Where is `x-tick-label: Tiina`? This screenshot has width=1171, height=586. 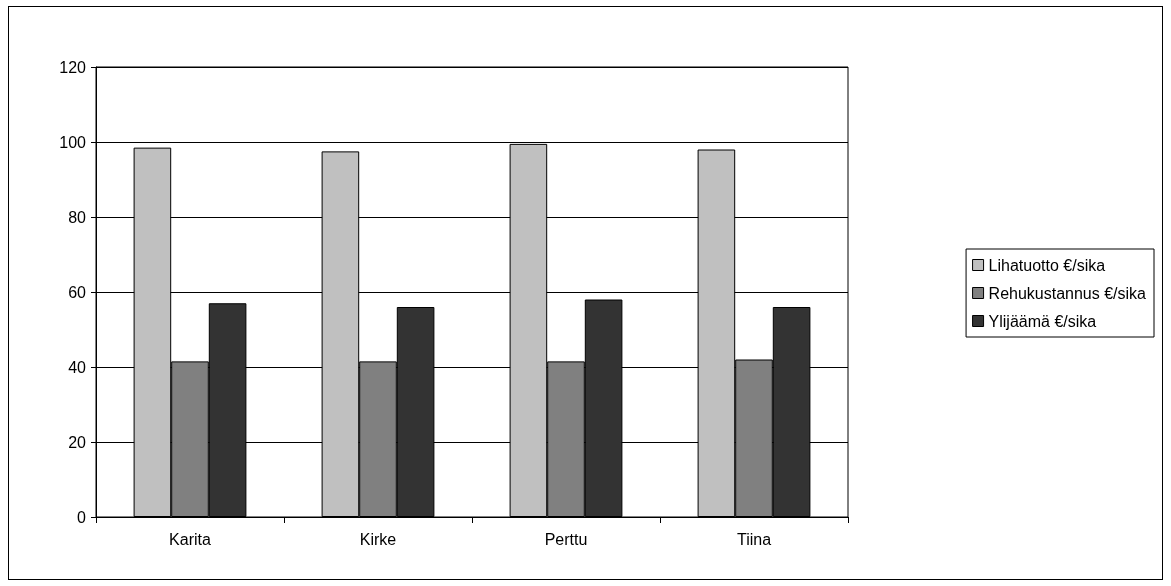
x-tick-label: Tiina is located at coordinates (754, 539).